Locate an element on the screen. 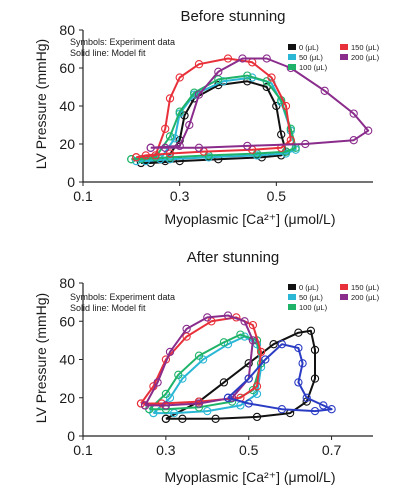  legend-label: 150 (μL) is located at coordinates (365, 47).